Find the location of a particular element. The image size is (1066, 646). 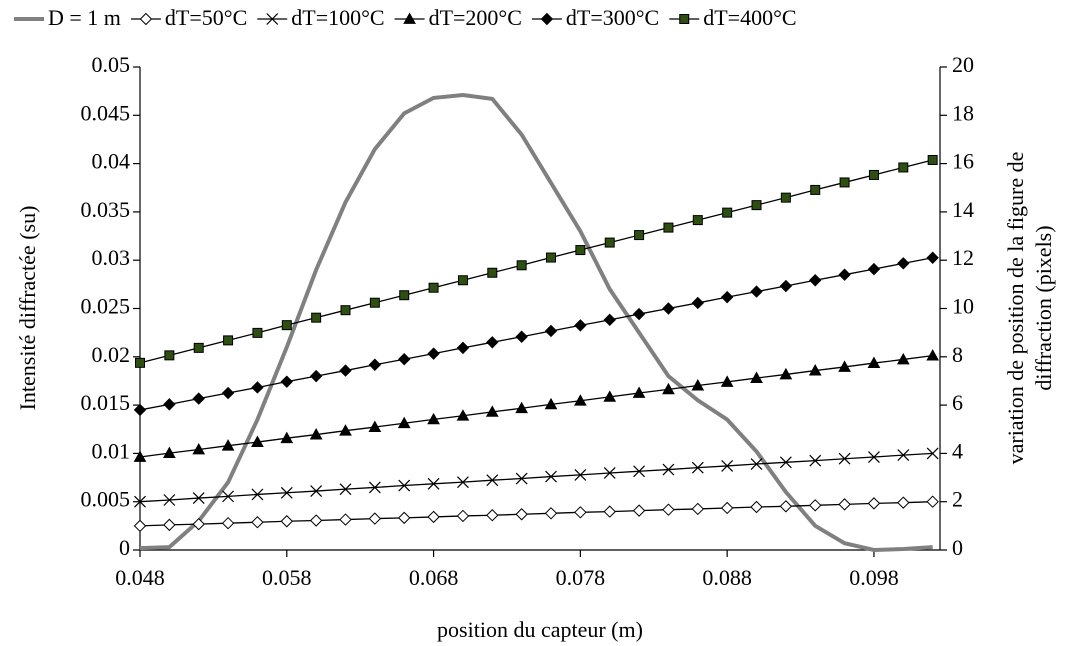

y-tick-label: 0.01 is located at coordinates (111, 450).